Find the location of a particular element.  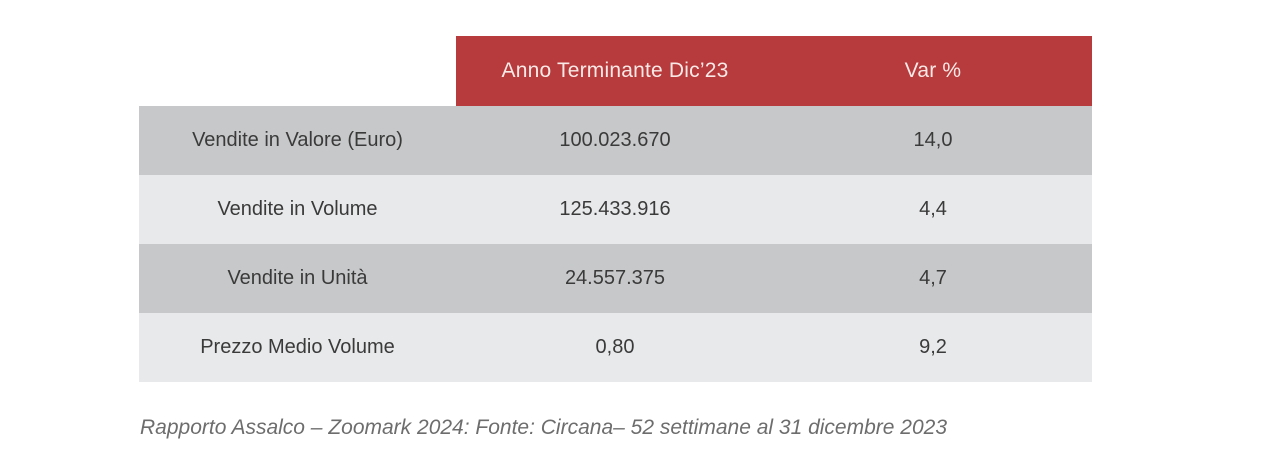

table-row: Prezzo Medio Volume 0,80 9,2 is located at coordinates (615, 347).